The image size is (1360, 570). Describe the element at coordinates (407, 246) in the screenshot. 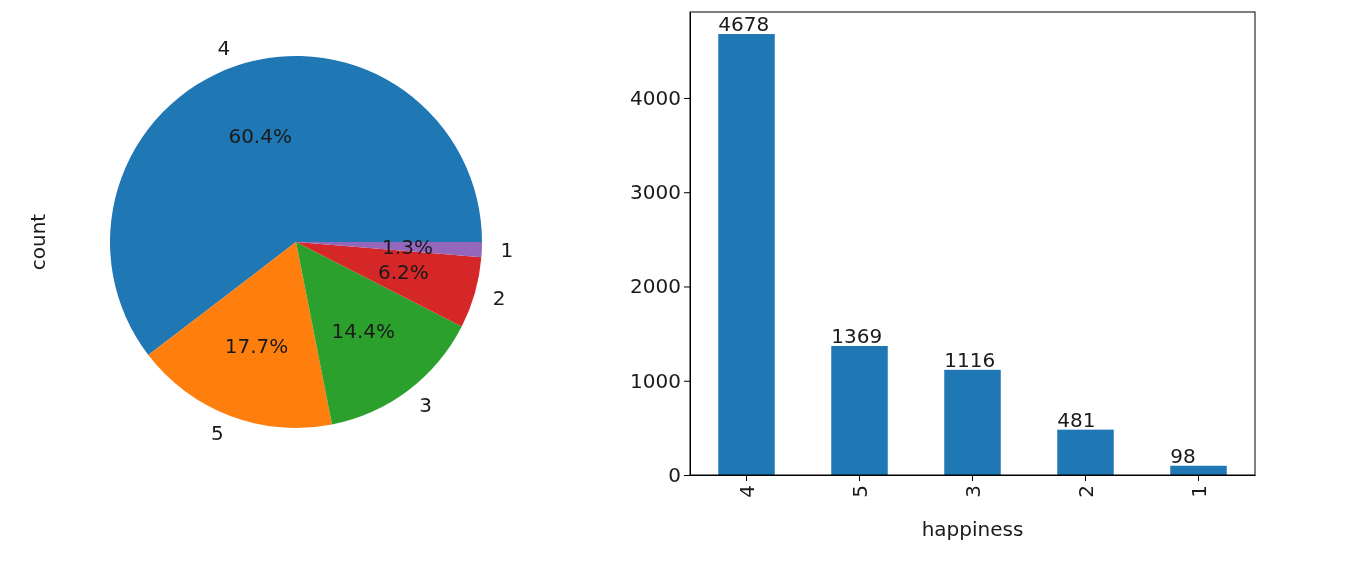

I see `data-label: 1.3%` at that location.